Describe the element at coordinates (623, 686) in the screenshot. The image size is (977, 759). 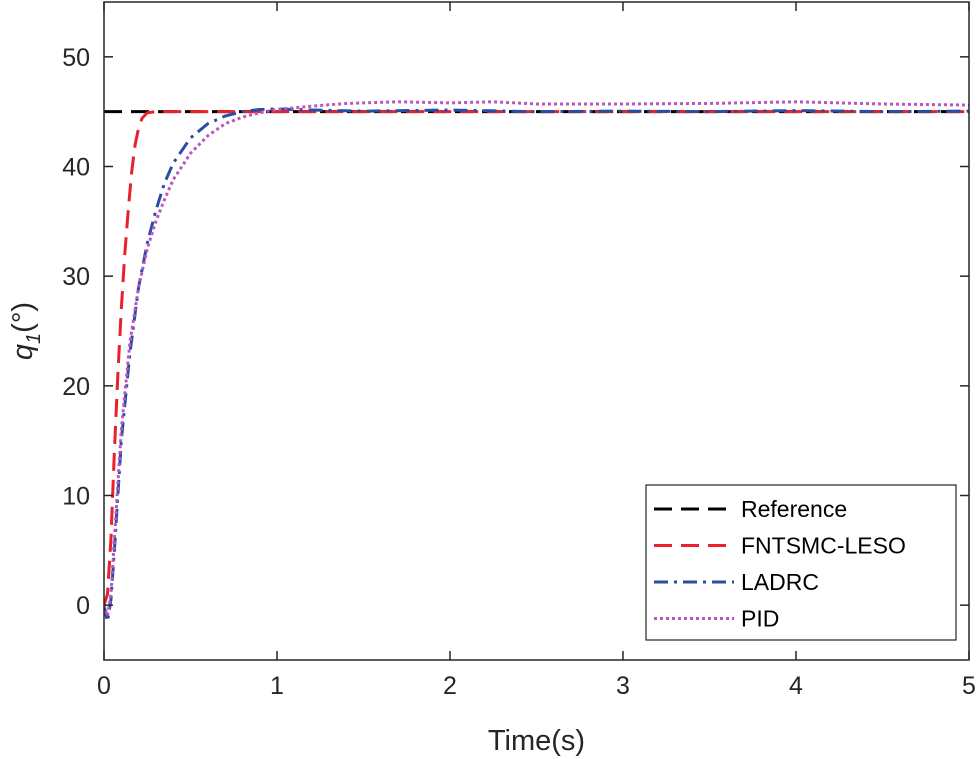
I see `x-tick-label: 3` at that location.